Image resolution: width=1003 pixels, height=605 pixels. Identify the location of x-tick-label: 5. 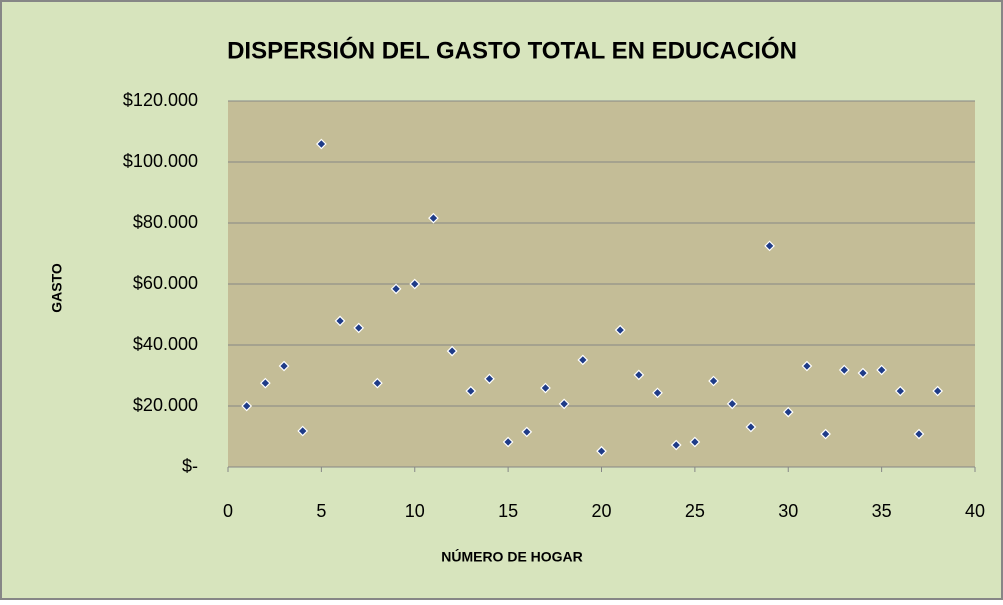
(321, 511).